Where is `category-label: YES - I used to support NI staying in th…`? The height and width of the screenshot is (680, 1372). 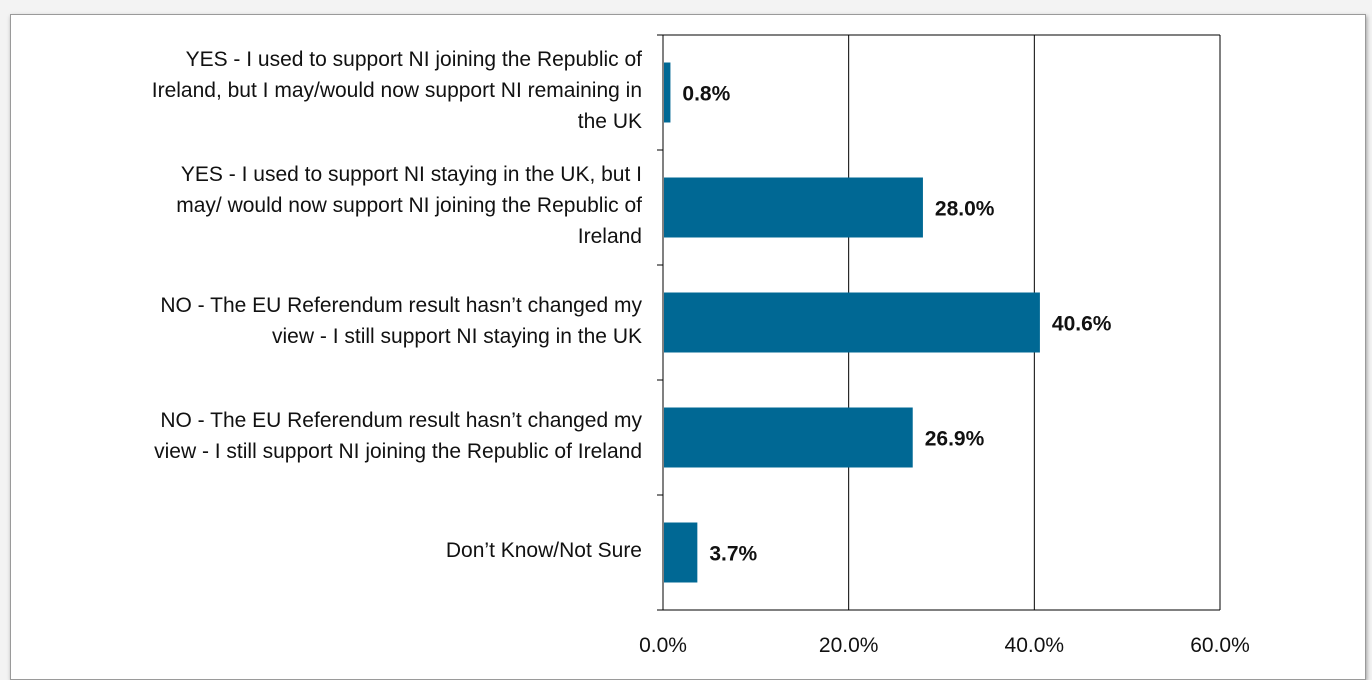 category-label: YES - I used to support NI staying in th… is located at coordinates (322, 205).